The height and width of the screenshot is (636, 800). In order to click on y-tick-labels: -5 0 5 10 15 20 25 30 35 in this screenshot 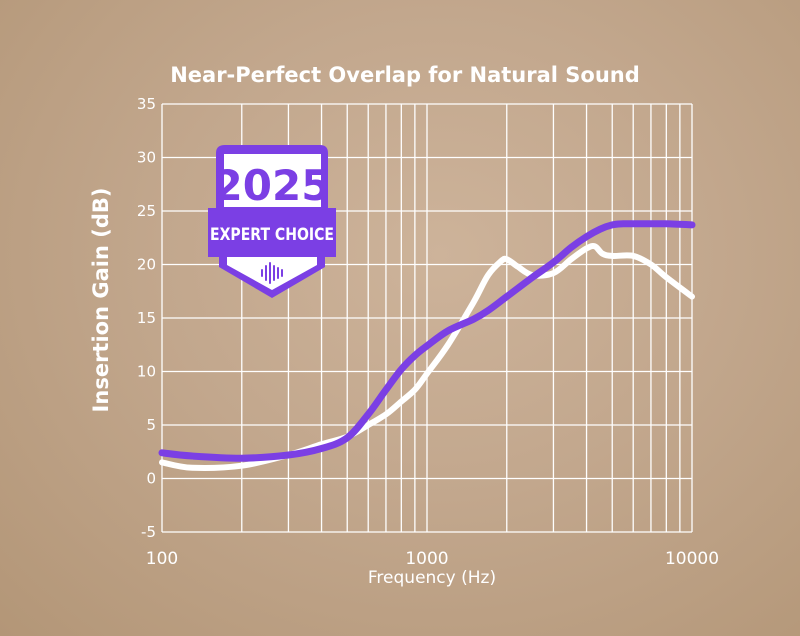, I will do `click(146, 318)`.